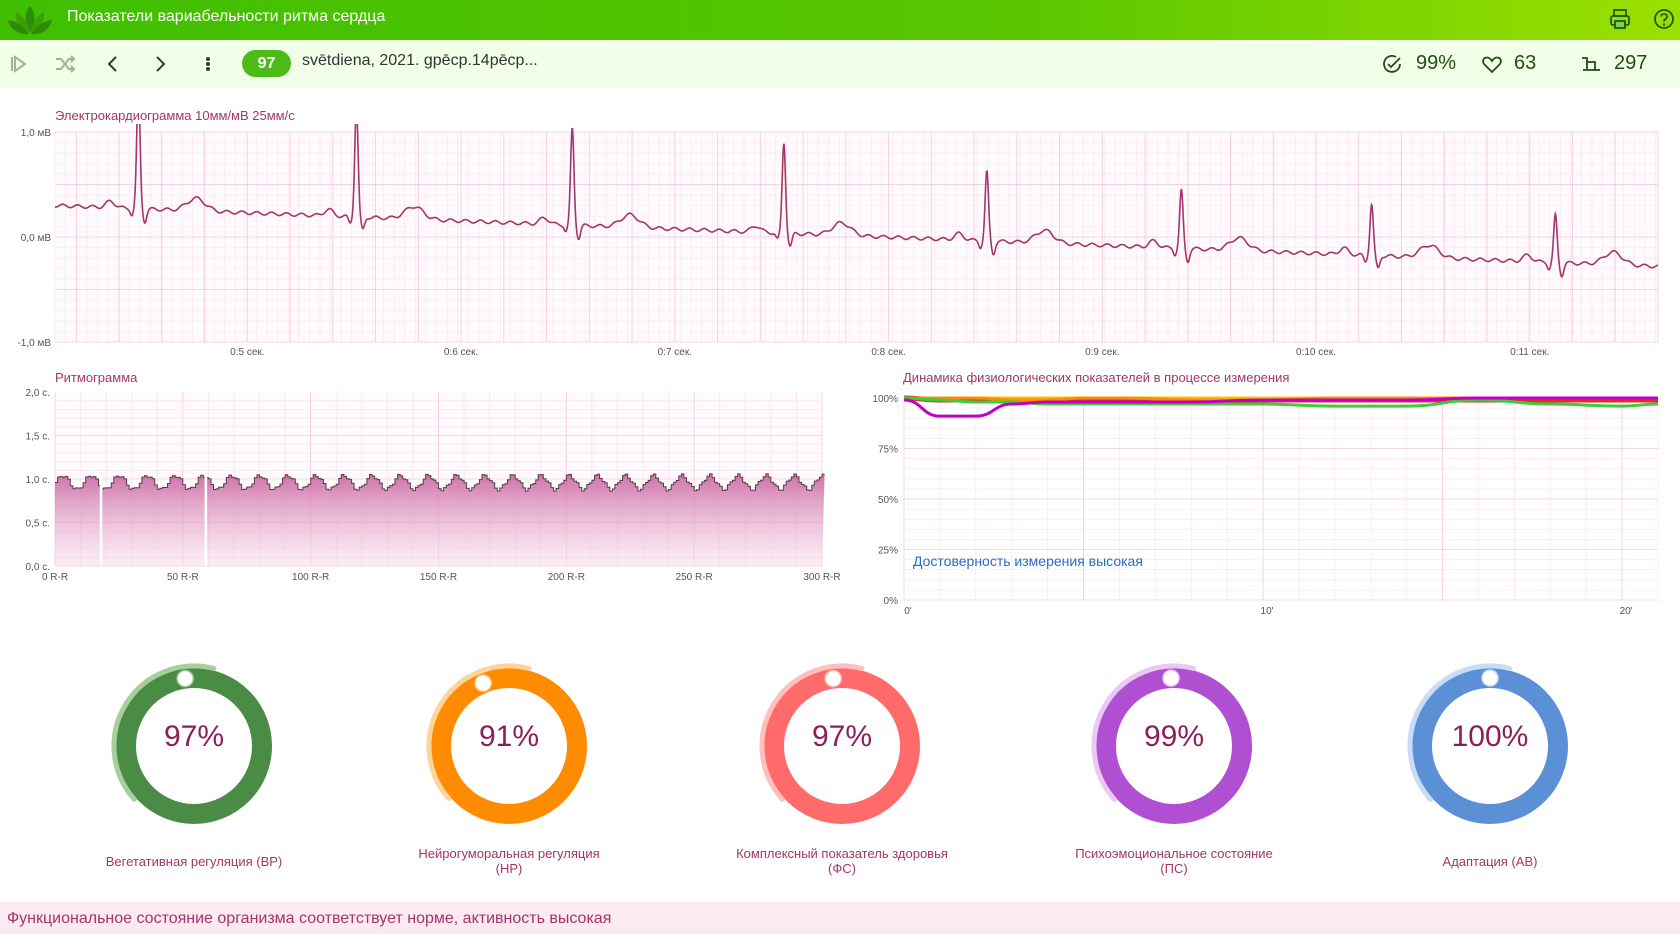 This screenshot has height=934, width=1680. Describe the element at coordinates (247, 352) in the screenshot. I see `ecg-x-tick: 0:5 сек.` at that location.